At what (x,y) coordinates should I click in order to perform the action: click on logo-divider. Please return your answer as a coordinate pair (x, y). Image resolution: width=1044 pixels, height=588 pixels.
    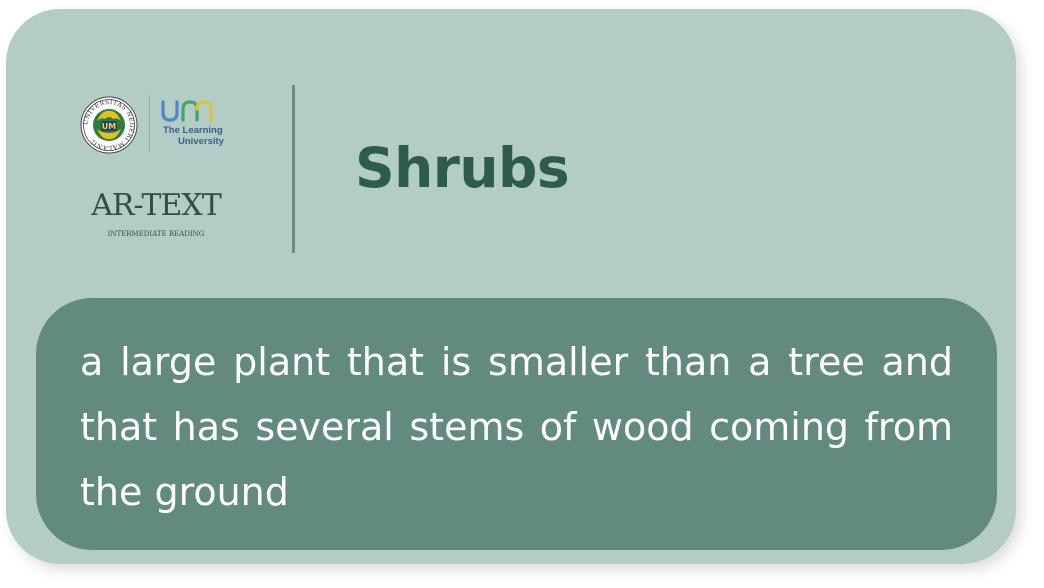
    Looking at the image, I should click on (149, 123).